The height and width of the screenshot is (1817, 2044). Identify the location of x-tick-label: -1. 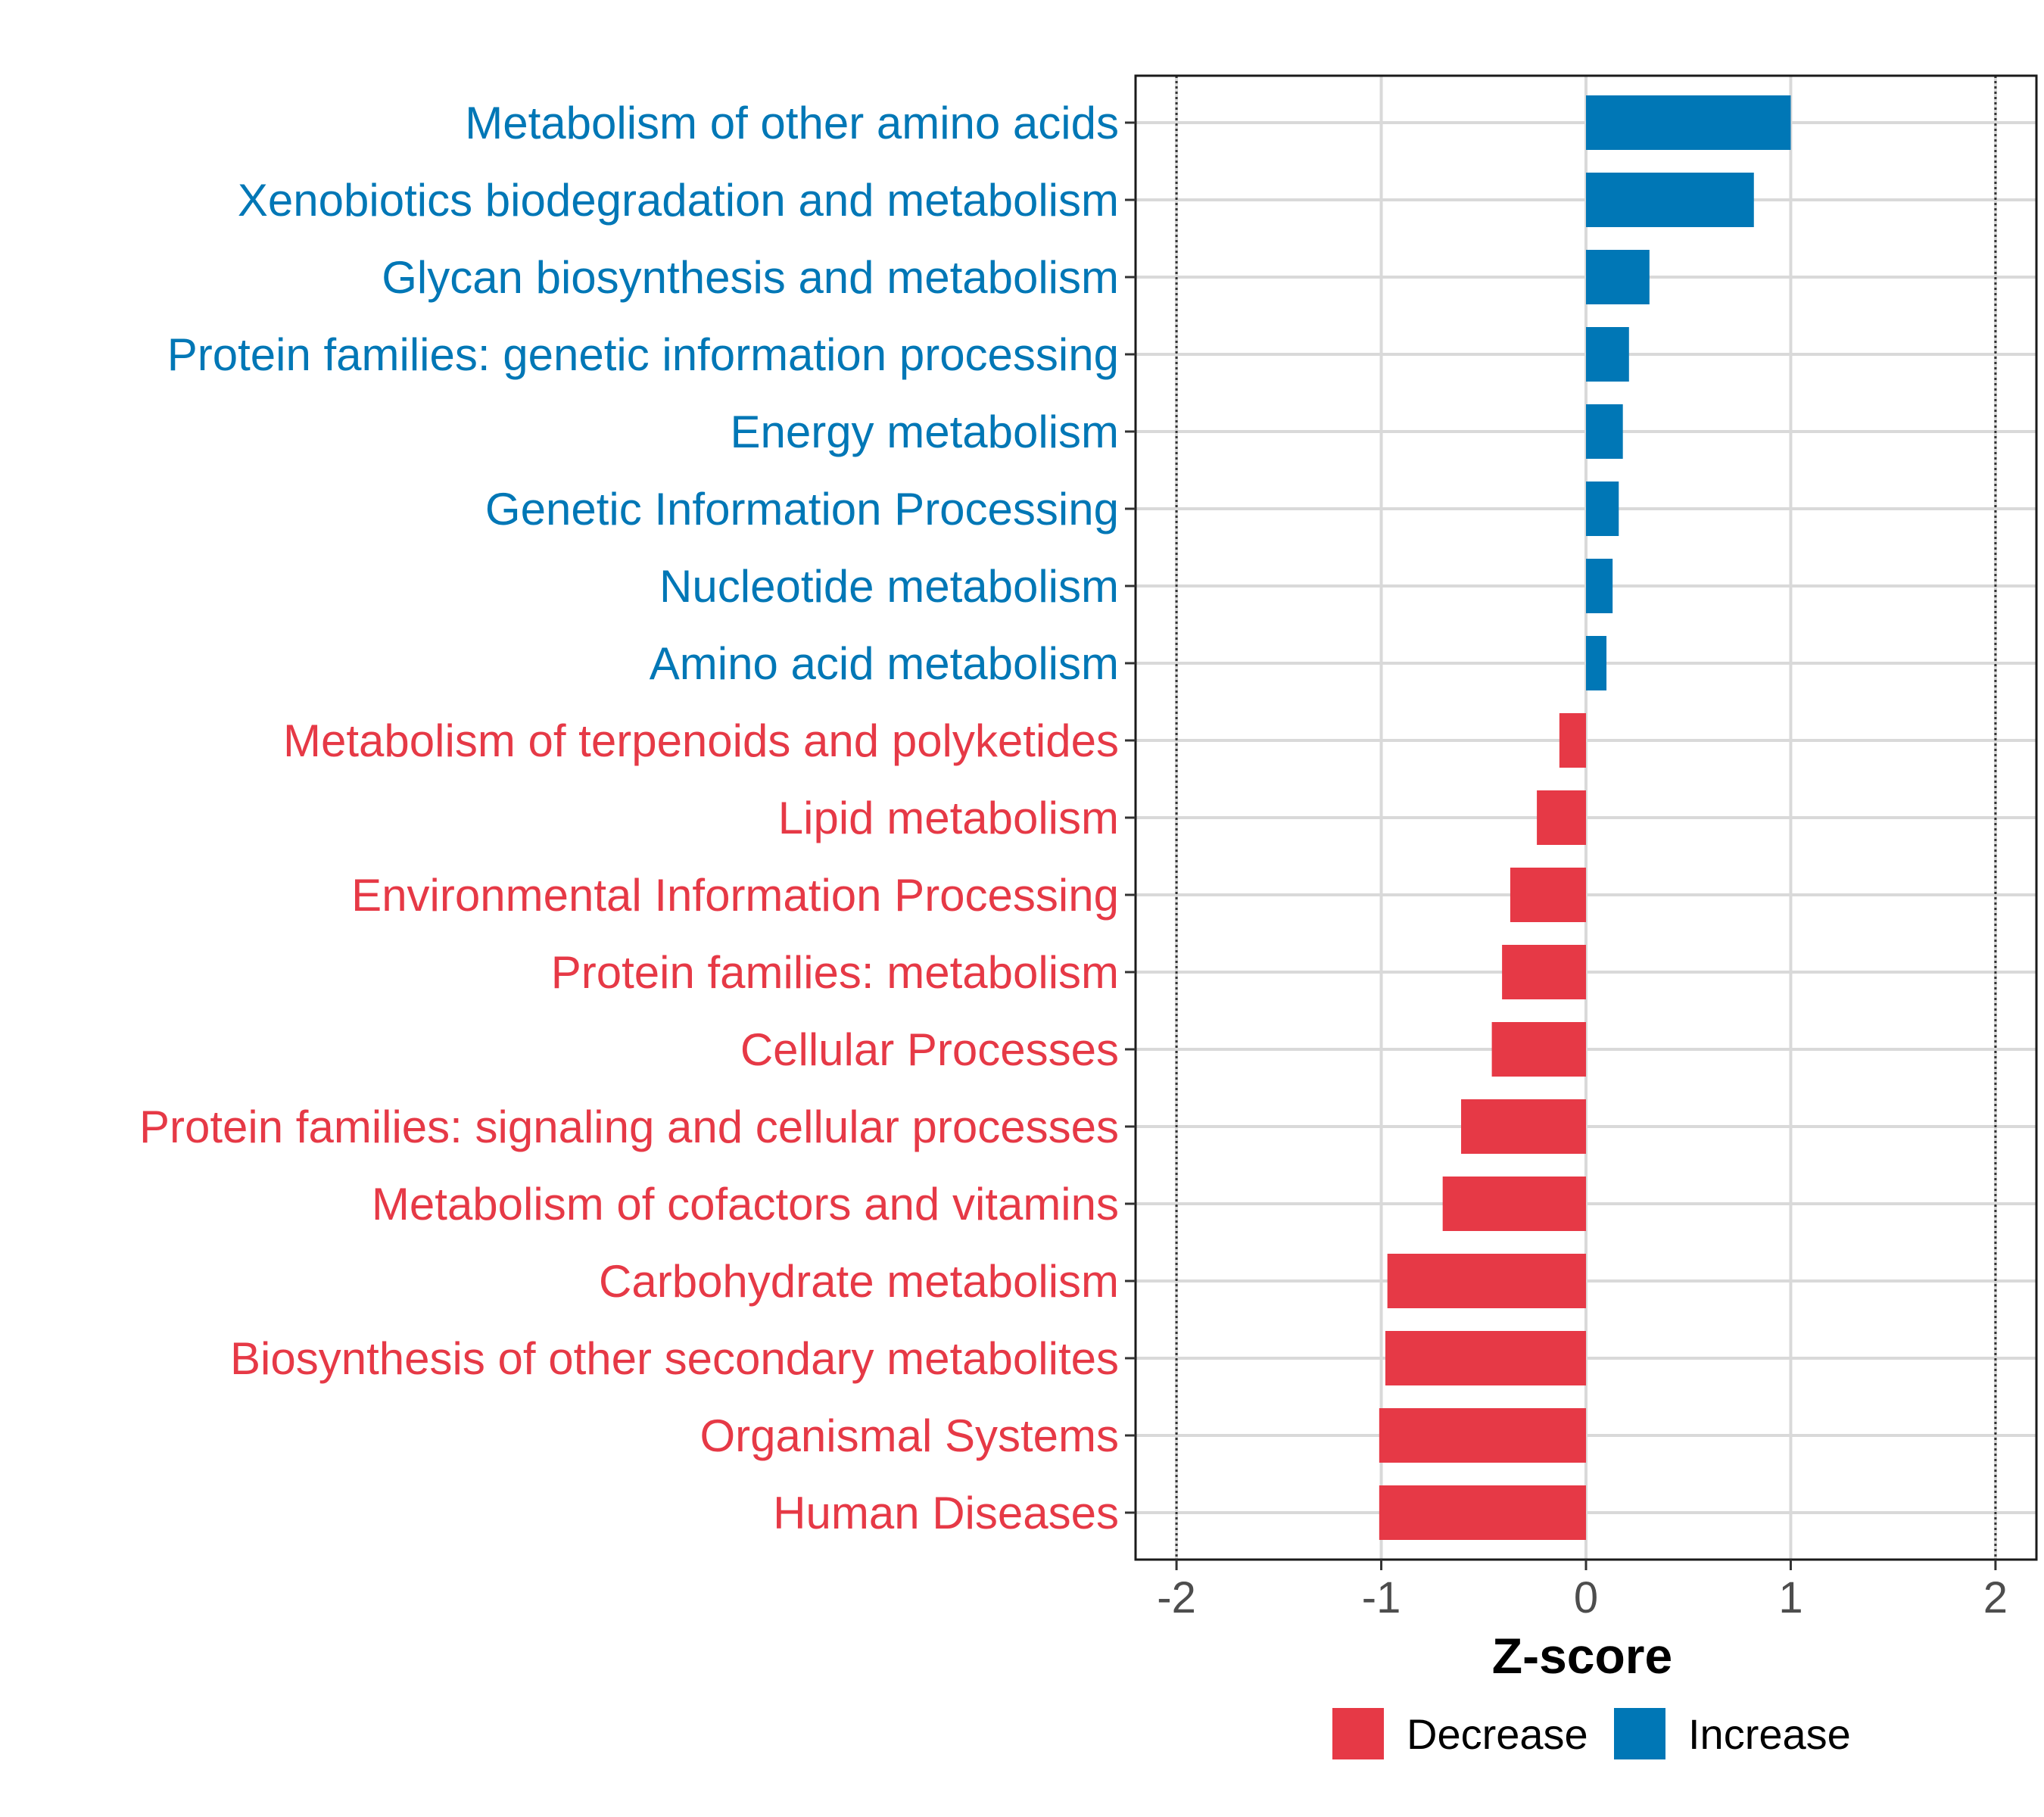
(1381, 1597).